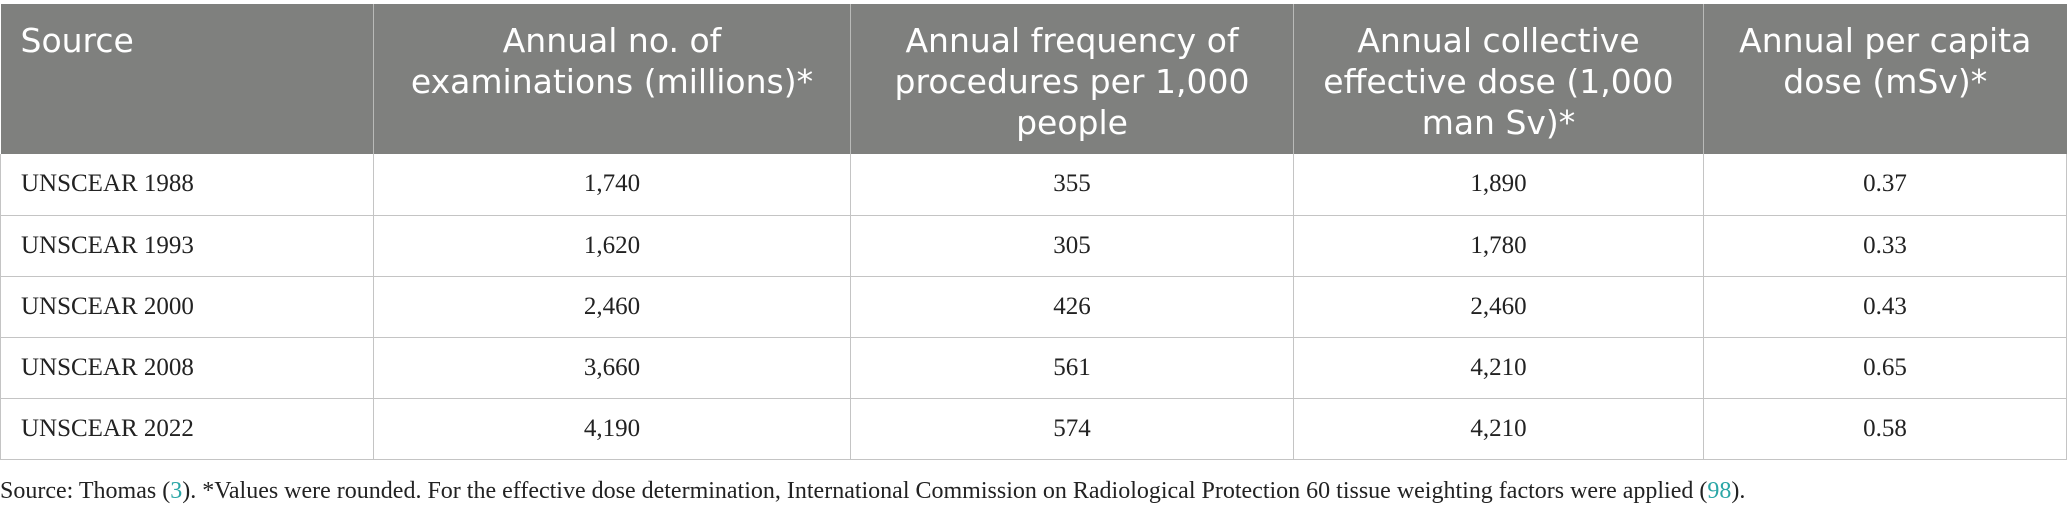  Describe the element at coordinates (1885, 368) in the screenshot. I see `cell-per-capita-dose: 0.65` at that location.